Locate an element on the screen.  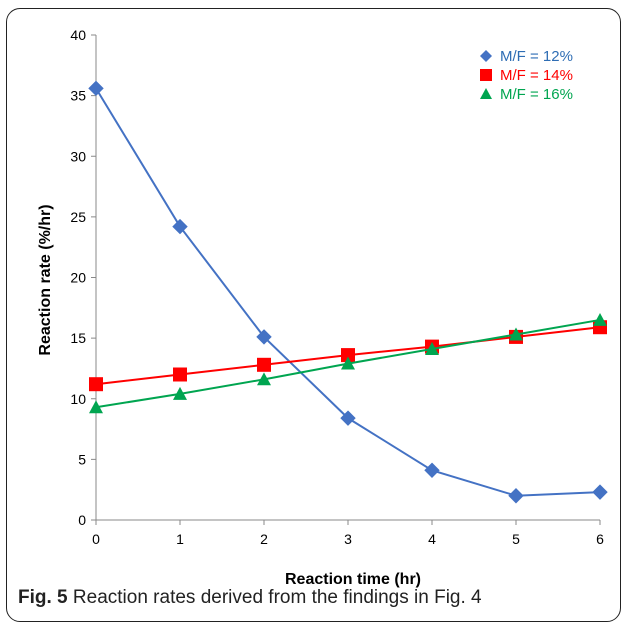
y-tick-label: 15 is located at coordinates (78, 338).